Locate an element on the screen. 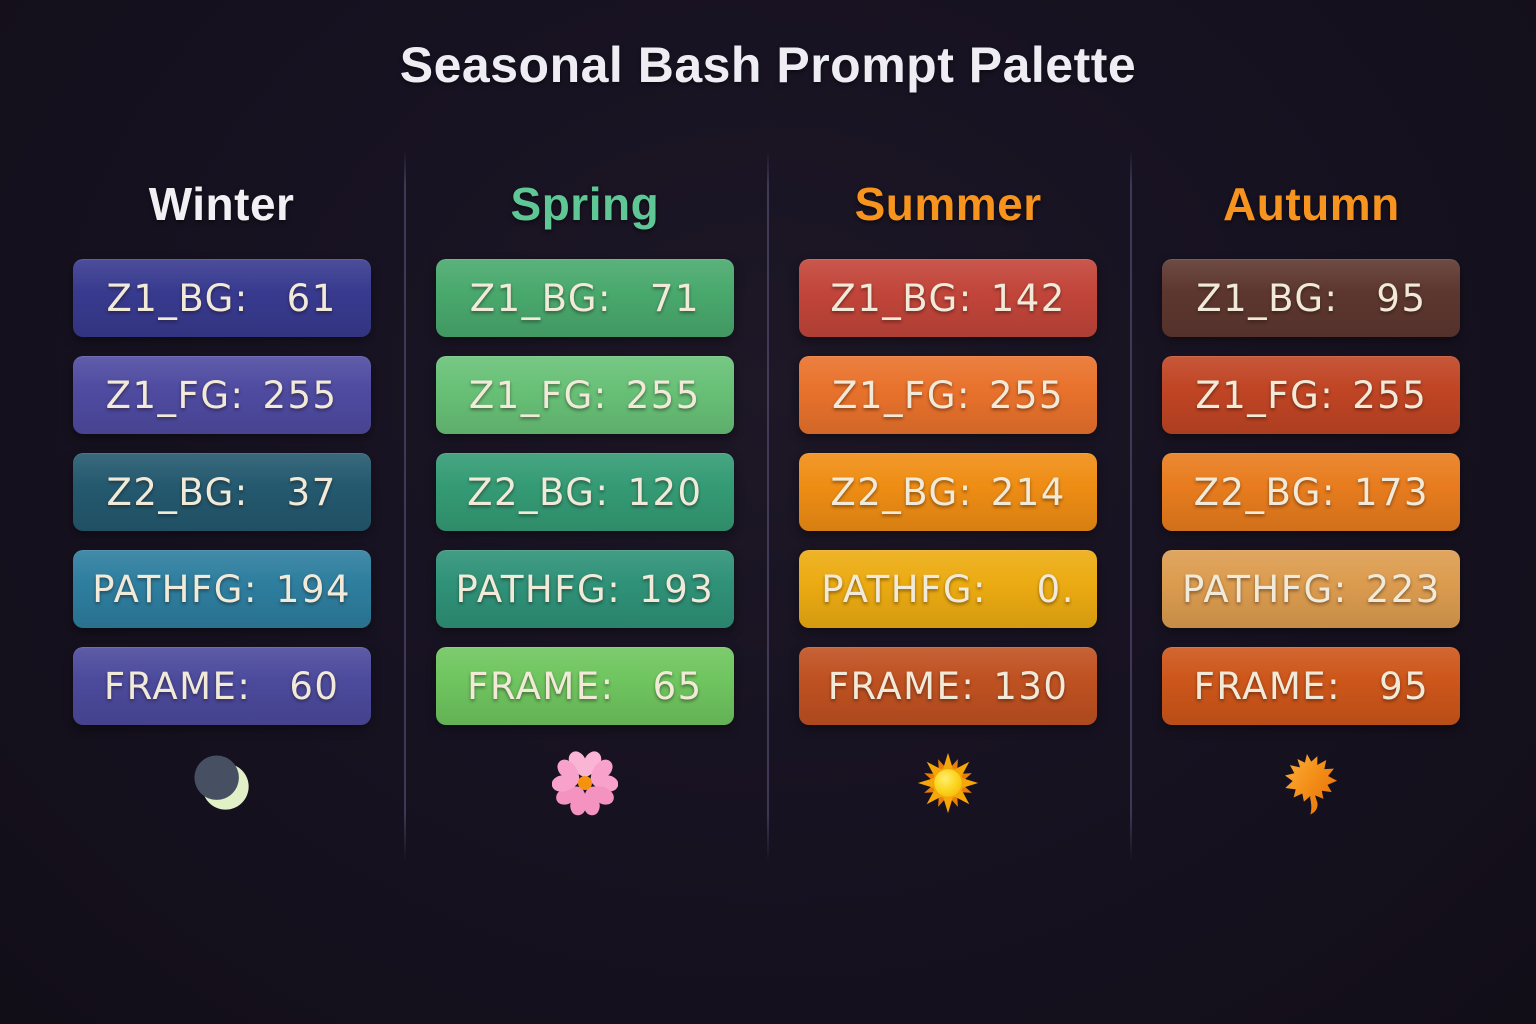  chip-spring-frame: FRAME: 65 is located at coordinates (584, 686).